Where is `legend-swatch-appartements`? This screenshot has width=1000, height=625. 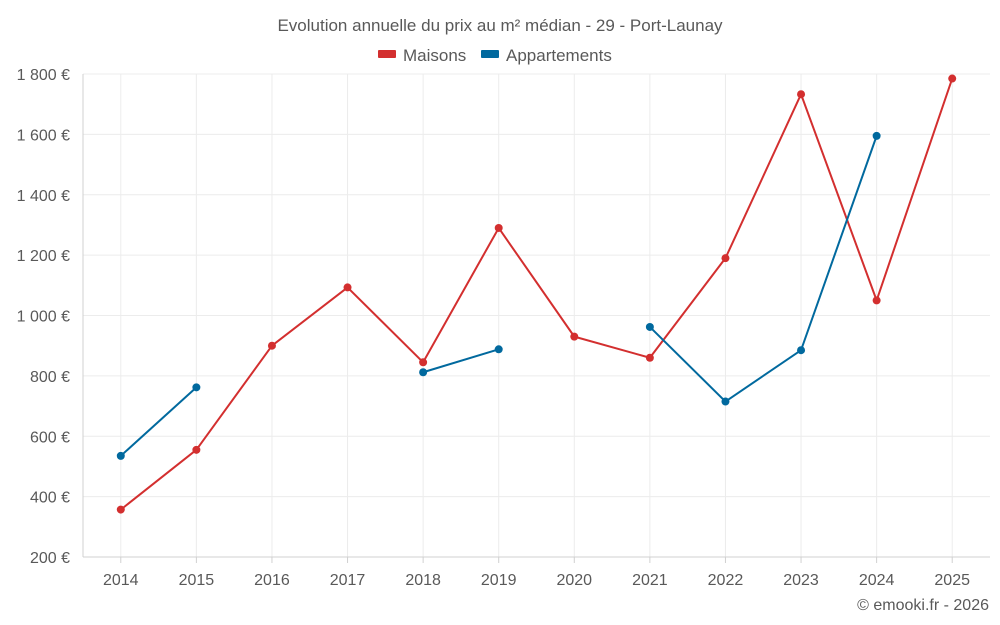
legend-swatch-appartements is located at coordinates (490, 54).